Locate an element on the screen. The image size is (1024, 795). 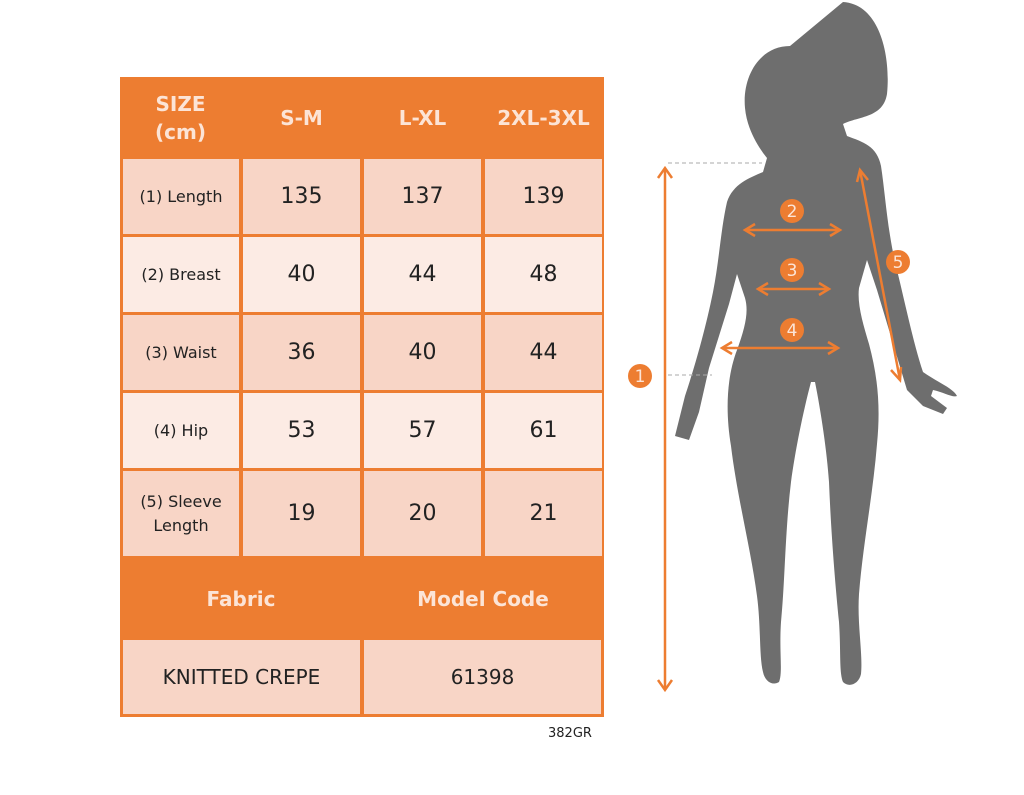
marker-number: 2 is located at coordinates (792, 212).